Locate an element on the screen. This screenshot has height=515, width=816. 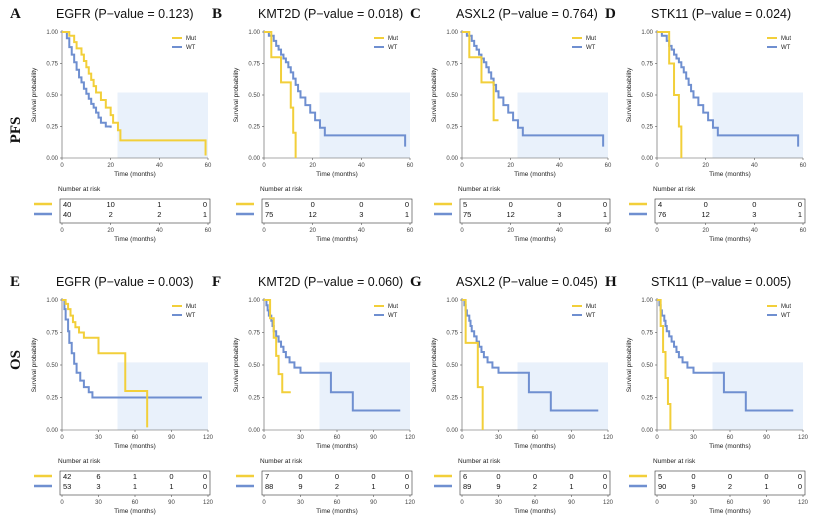
risk-count: 6 is located at coordinates (98, 476).